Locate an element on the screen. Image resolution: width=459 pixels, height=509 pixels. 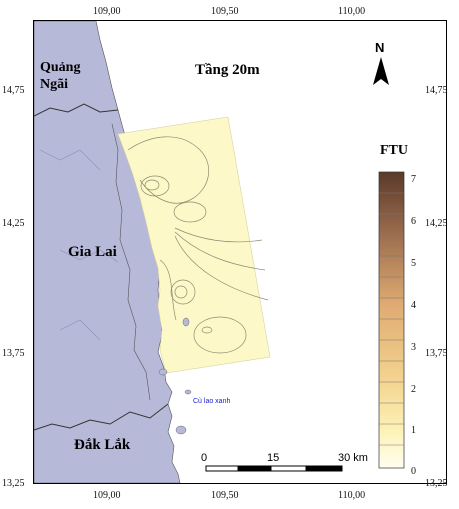
legend-value-7: 7 is located at coordinates (413, 179).